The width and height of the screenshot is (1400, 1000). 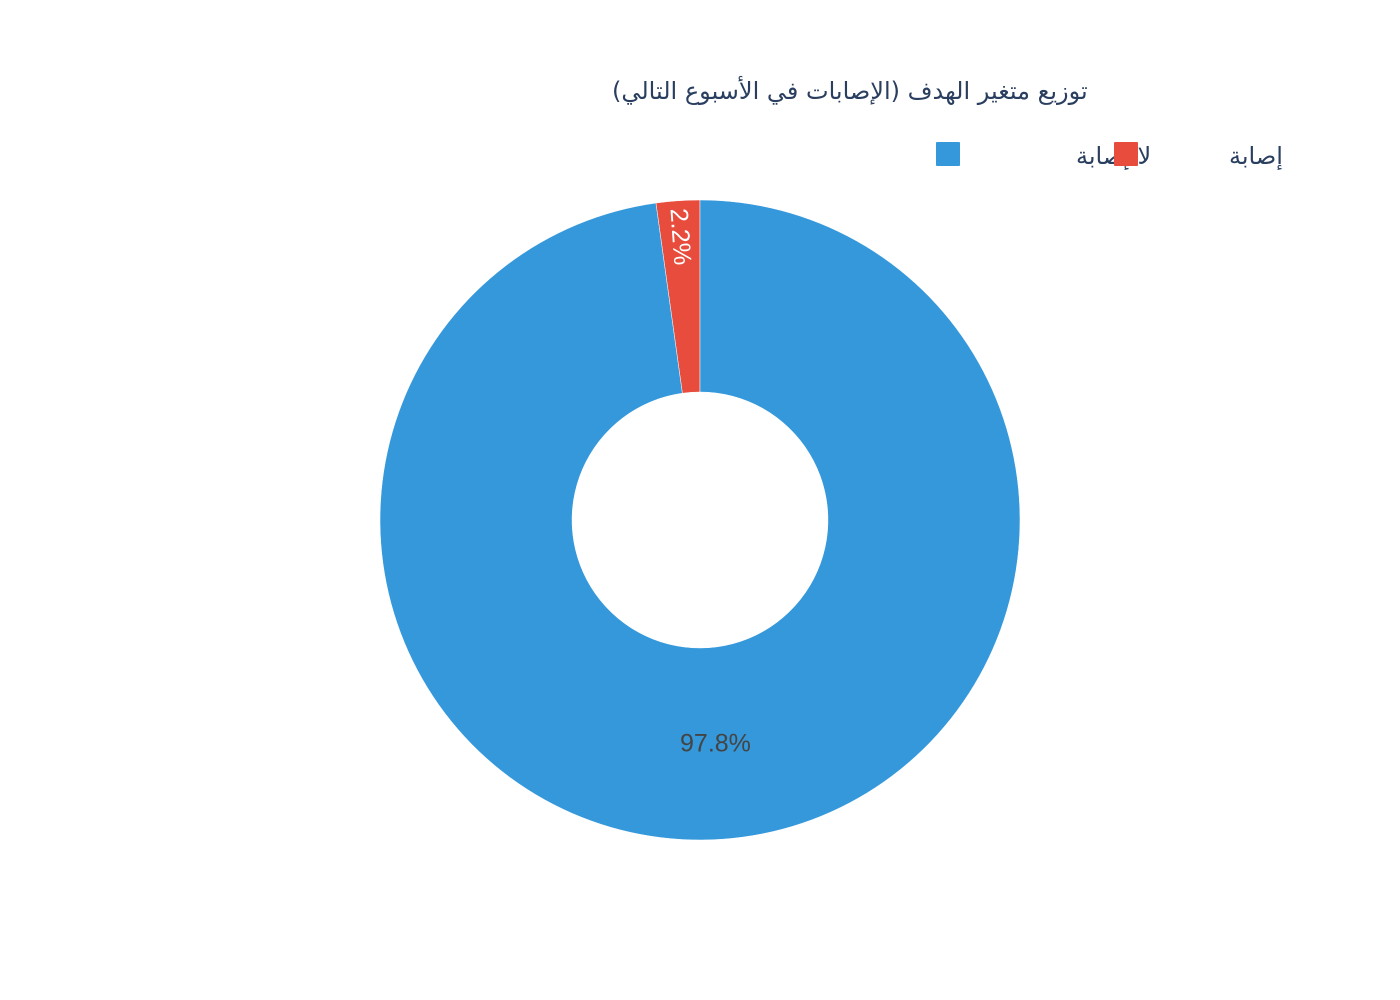 What do you see at coordinates (948, 154) in the screenshot?
I see `legend-swatch-no-injury` at bounding box center [948, 154].